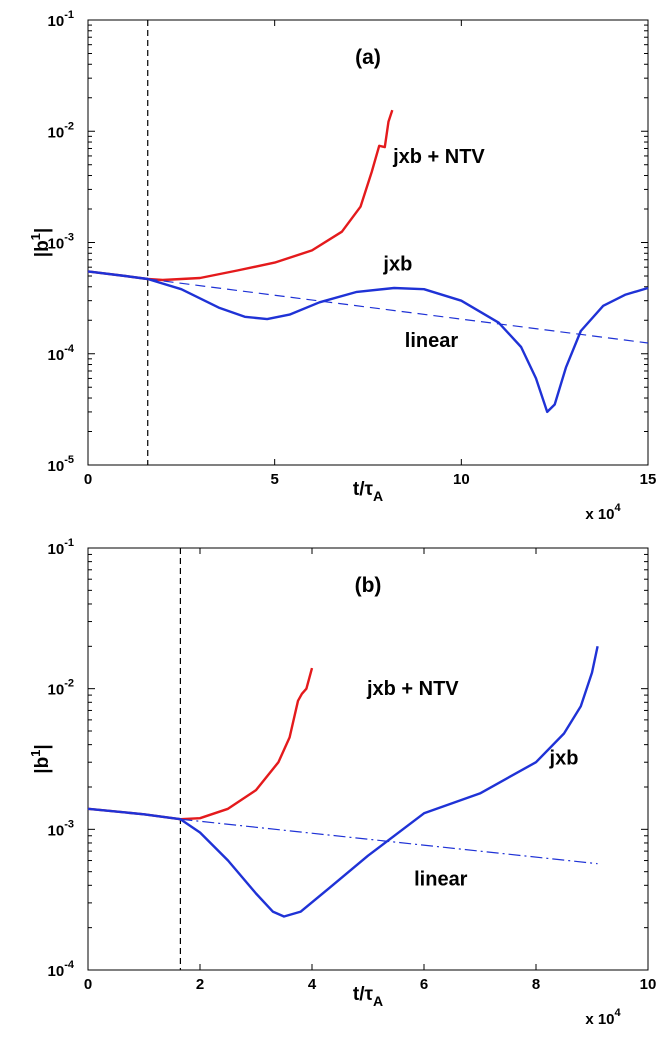 This screenshot has width=659, height=1058. Describe the element at coordinates (368, 585) in the screenshot. I see `panel-label: (b)` at that location.